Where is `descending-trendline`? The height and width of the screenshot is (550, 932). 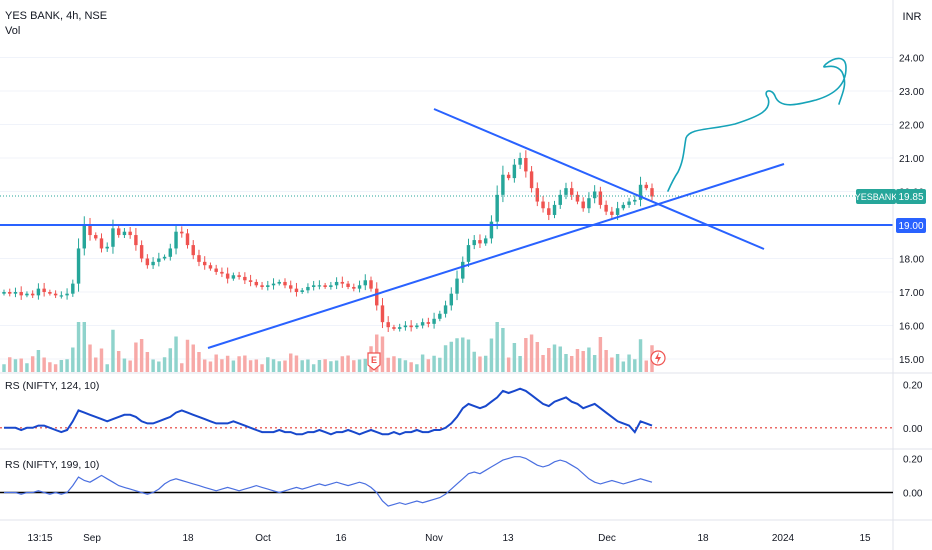
descending-trendline is located at coordinates (599, 179).